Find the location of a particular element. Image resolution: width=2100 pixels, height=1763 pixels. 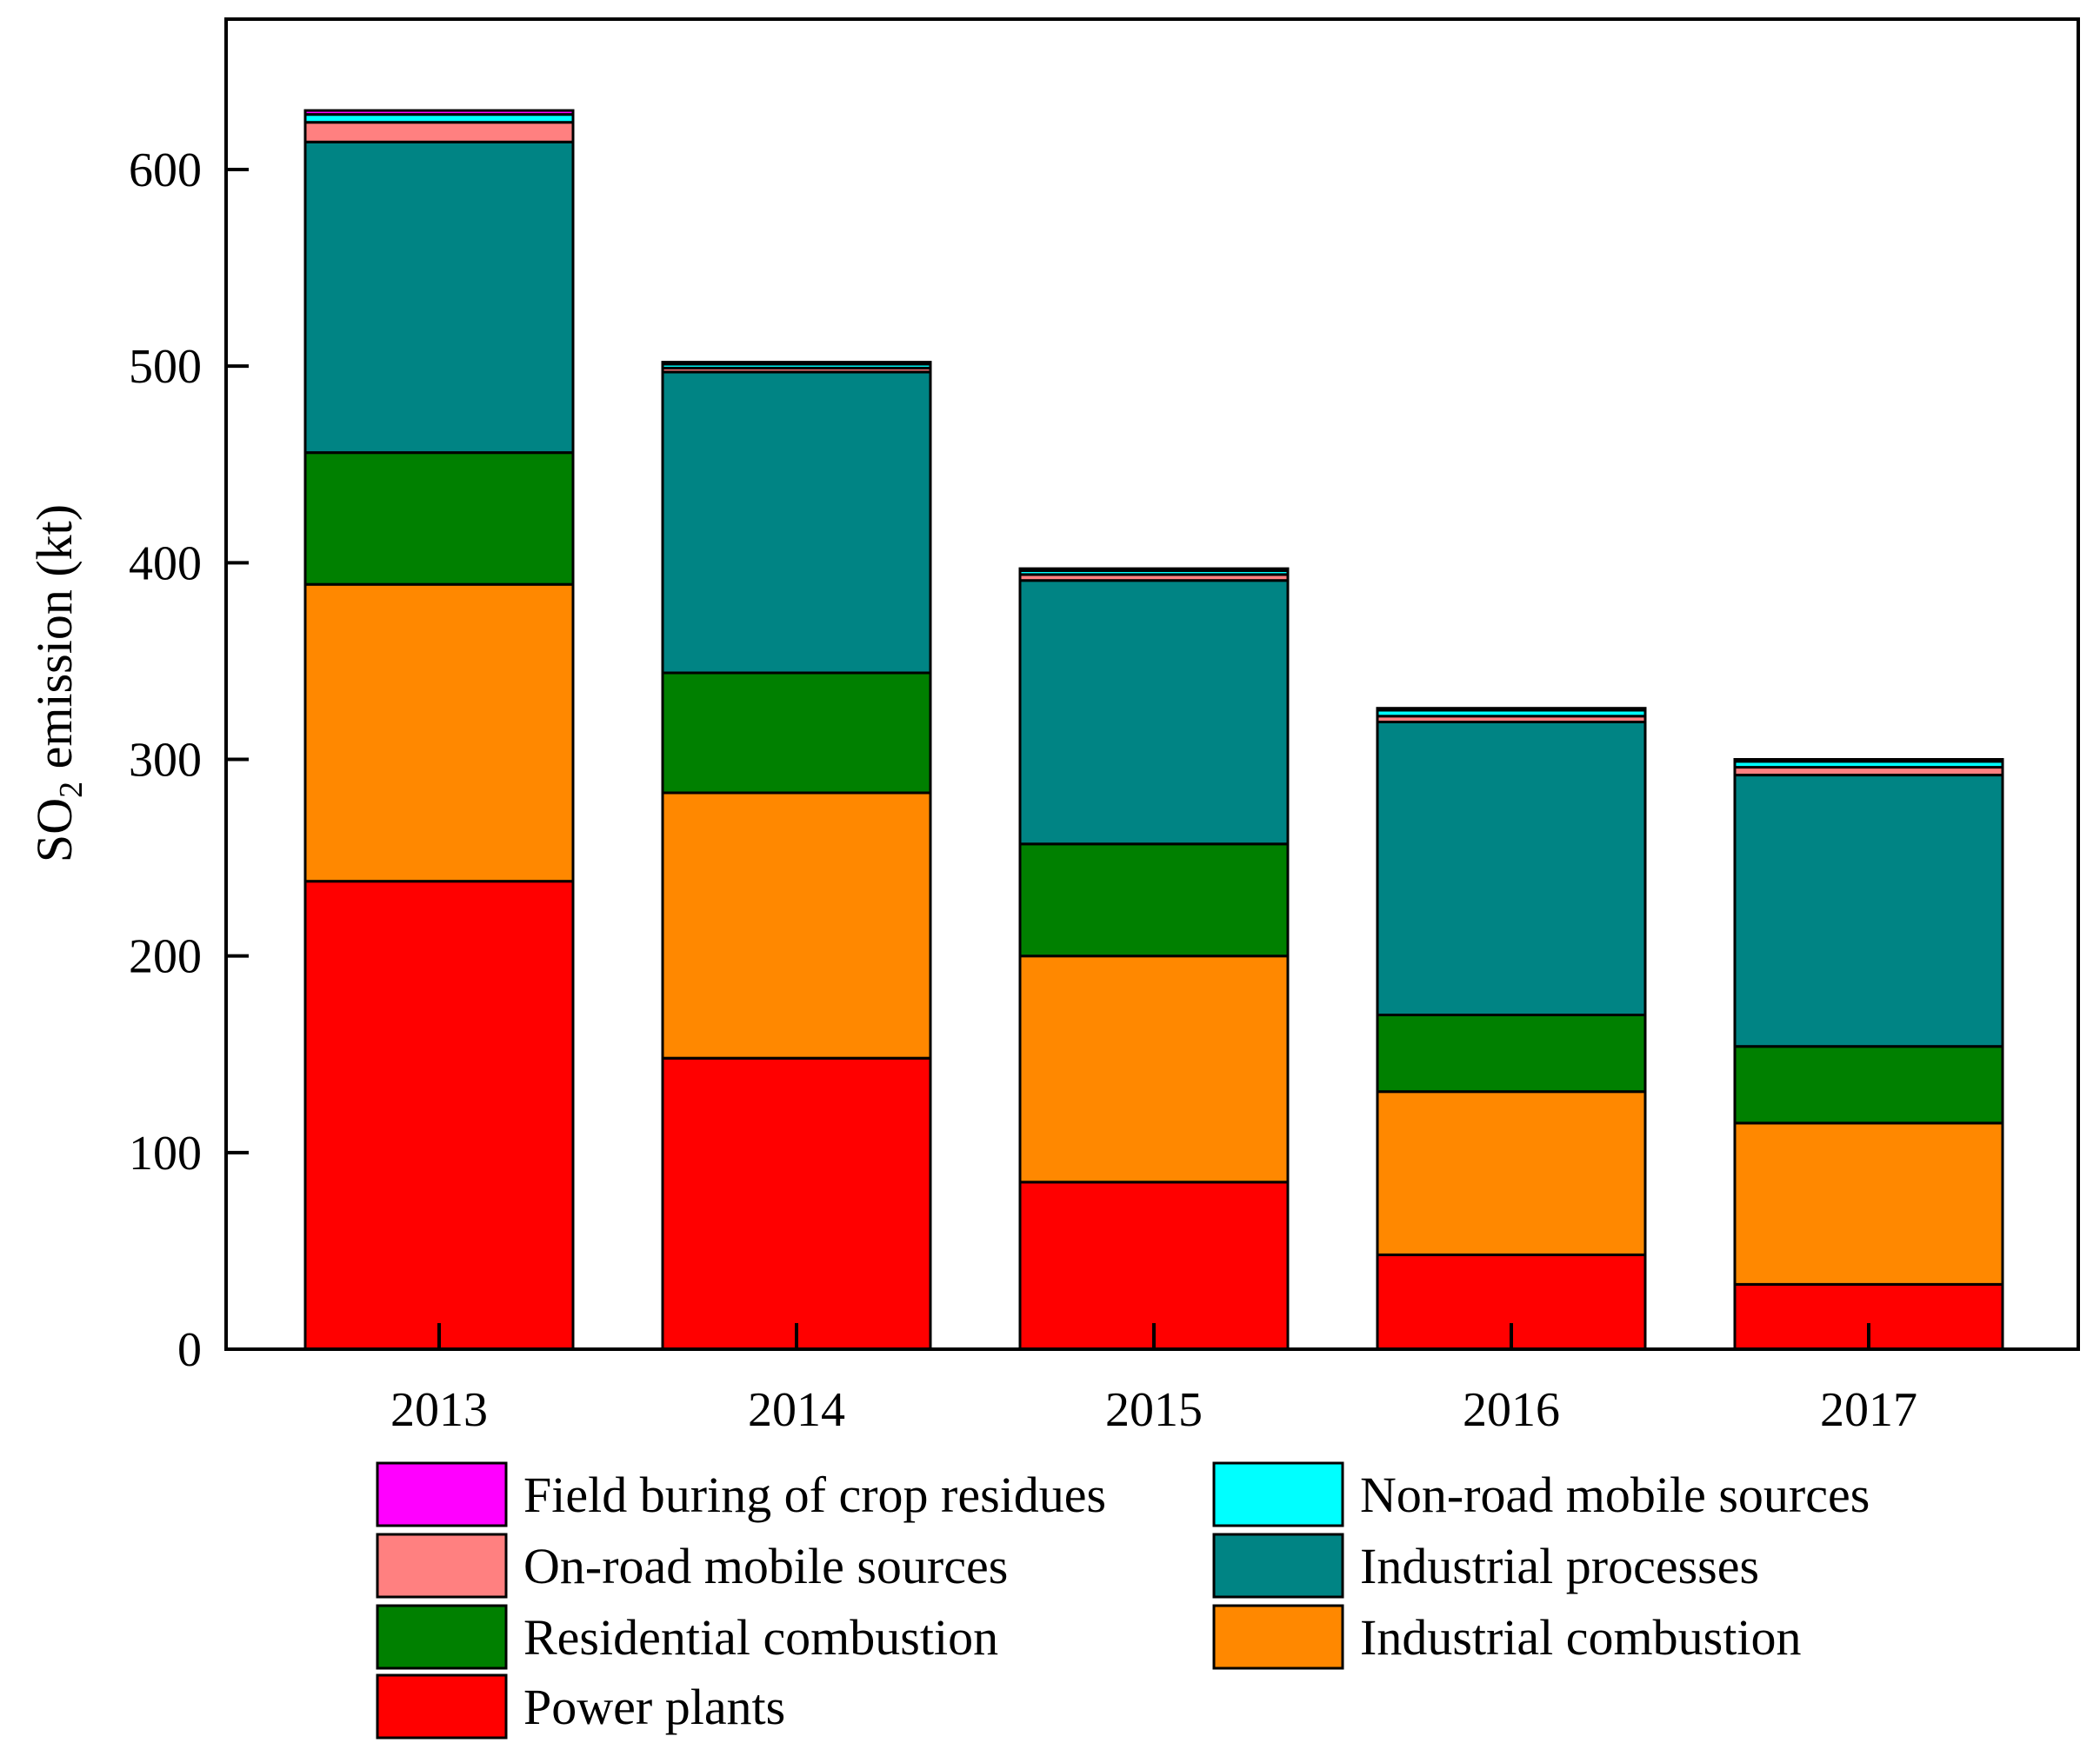

x-tick-label-2015: 2015 is located at coordinates (1154, 1410).